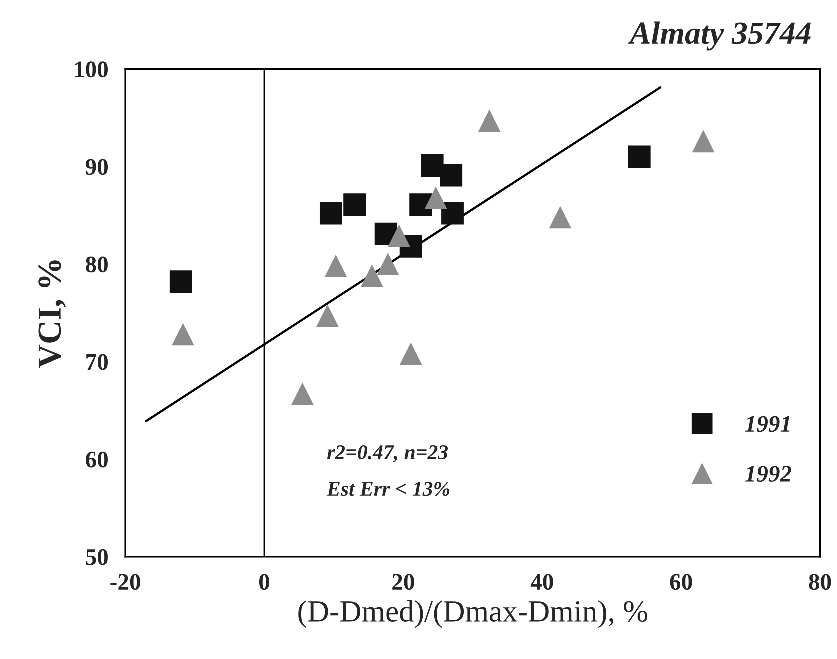  What do you see at coordinates (768, 474) in the screenshot?
I see `legend-label: 1992` at bounding box center [768, 474].